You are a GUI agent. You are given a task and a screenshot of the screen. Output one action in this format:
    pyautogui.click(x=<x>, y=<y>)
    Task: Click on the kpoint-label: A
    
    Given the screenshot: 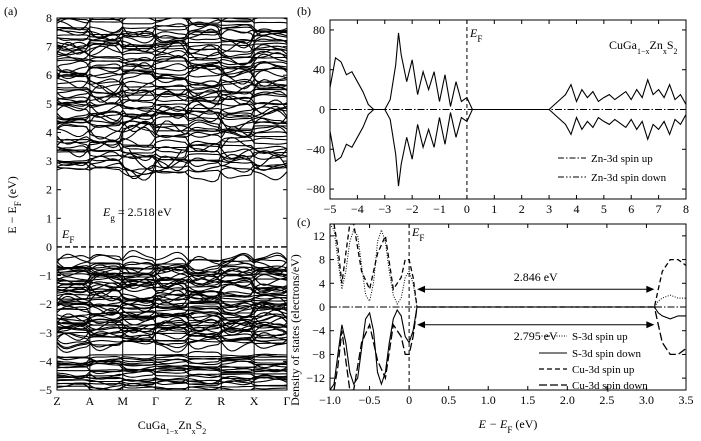 What is the action you would take?
    pyautogui.click(x=90, y=401)
    